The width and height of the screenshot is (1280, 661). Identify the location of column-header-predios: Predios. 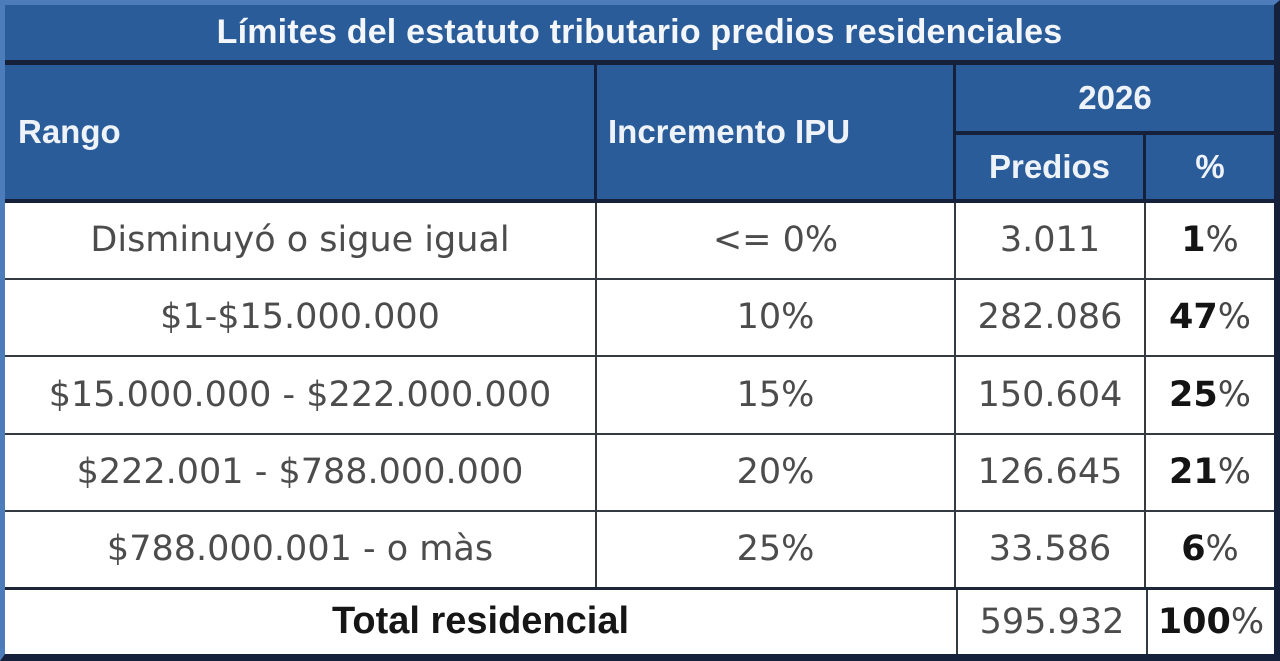
(1051, 167).